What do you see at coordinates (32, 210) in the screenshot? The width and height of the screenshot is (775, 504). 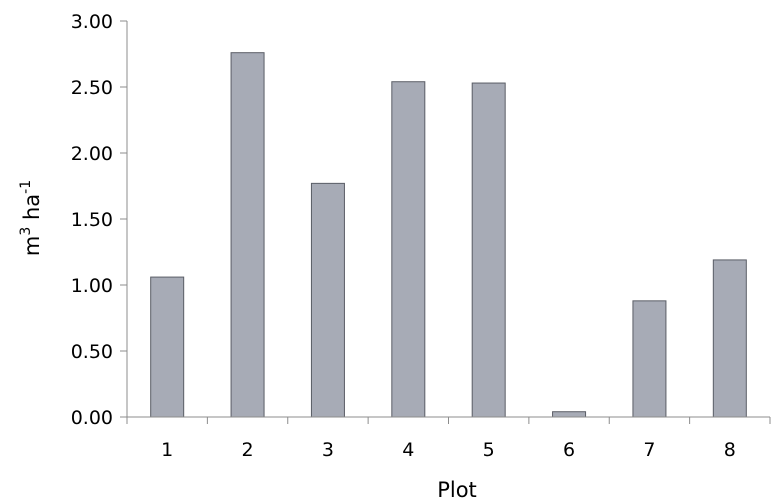 I see `y-axis-label-mid: ha` at bounding box center [32, 210].